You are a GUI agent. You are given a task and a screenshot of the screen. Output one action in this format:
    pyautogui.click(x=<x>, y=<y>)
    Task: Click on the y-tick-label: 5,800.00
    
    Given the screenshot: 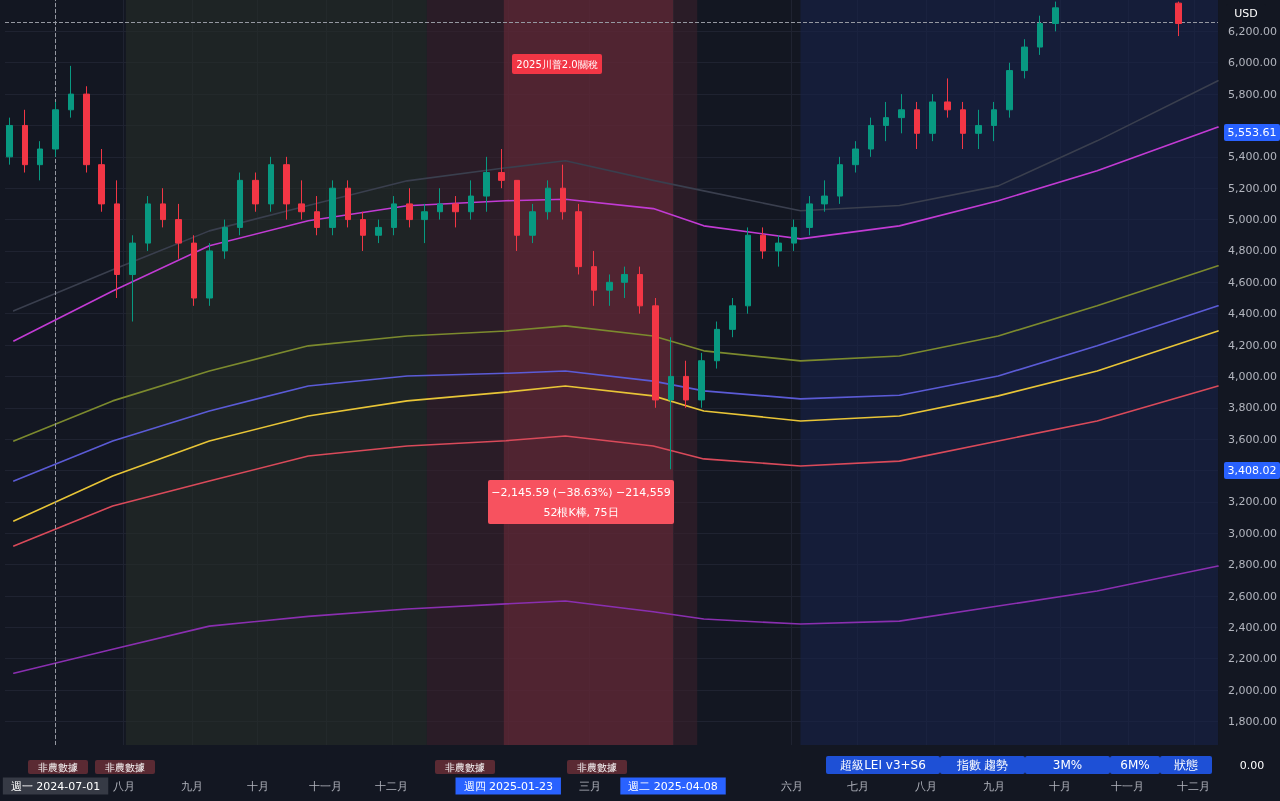 What is the action you would take?
    pyautogui.click(x=1252, y=94)
    